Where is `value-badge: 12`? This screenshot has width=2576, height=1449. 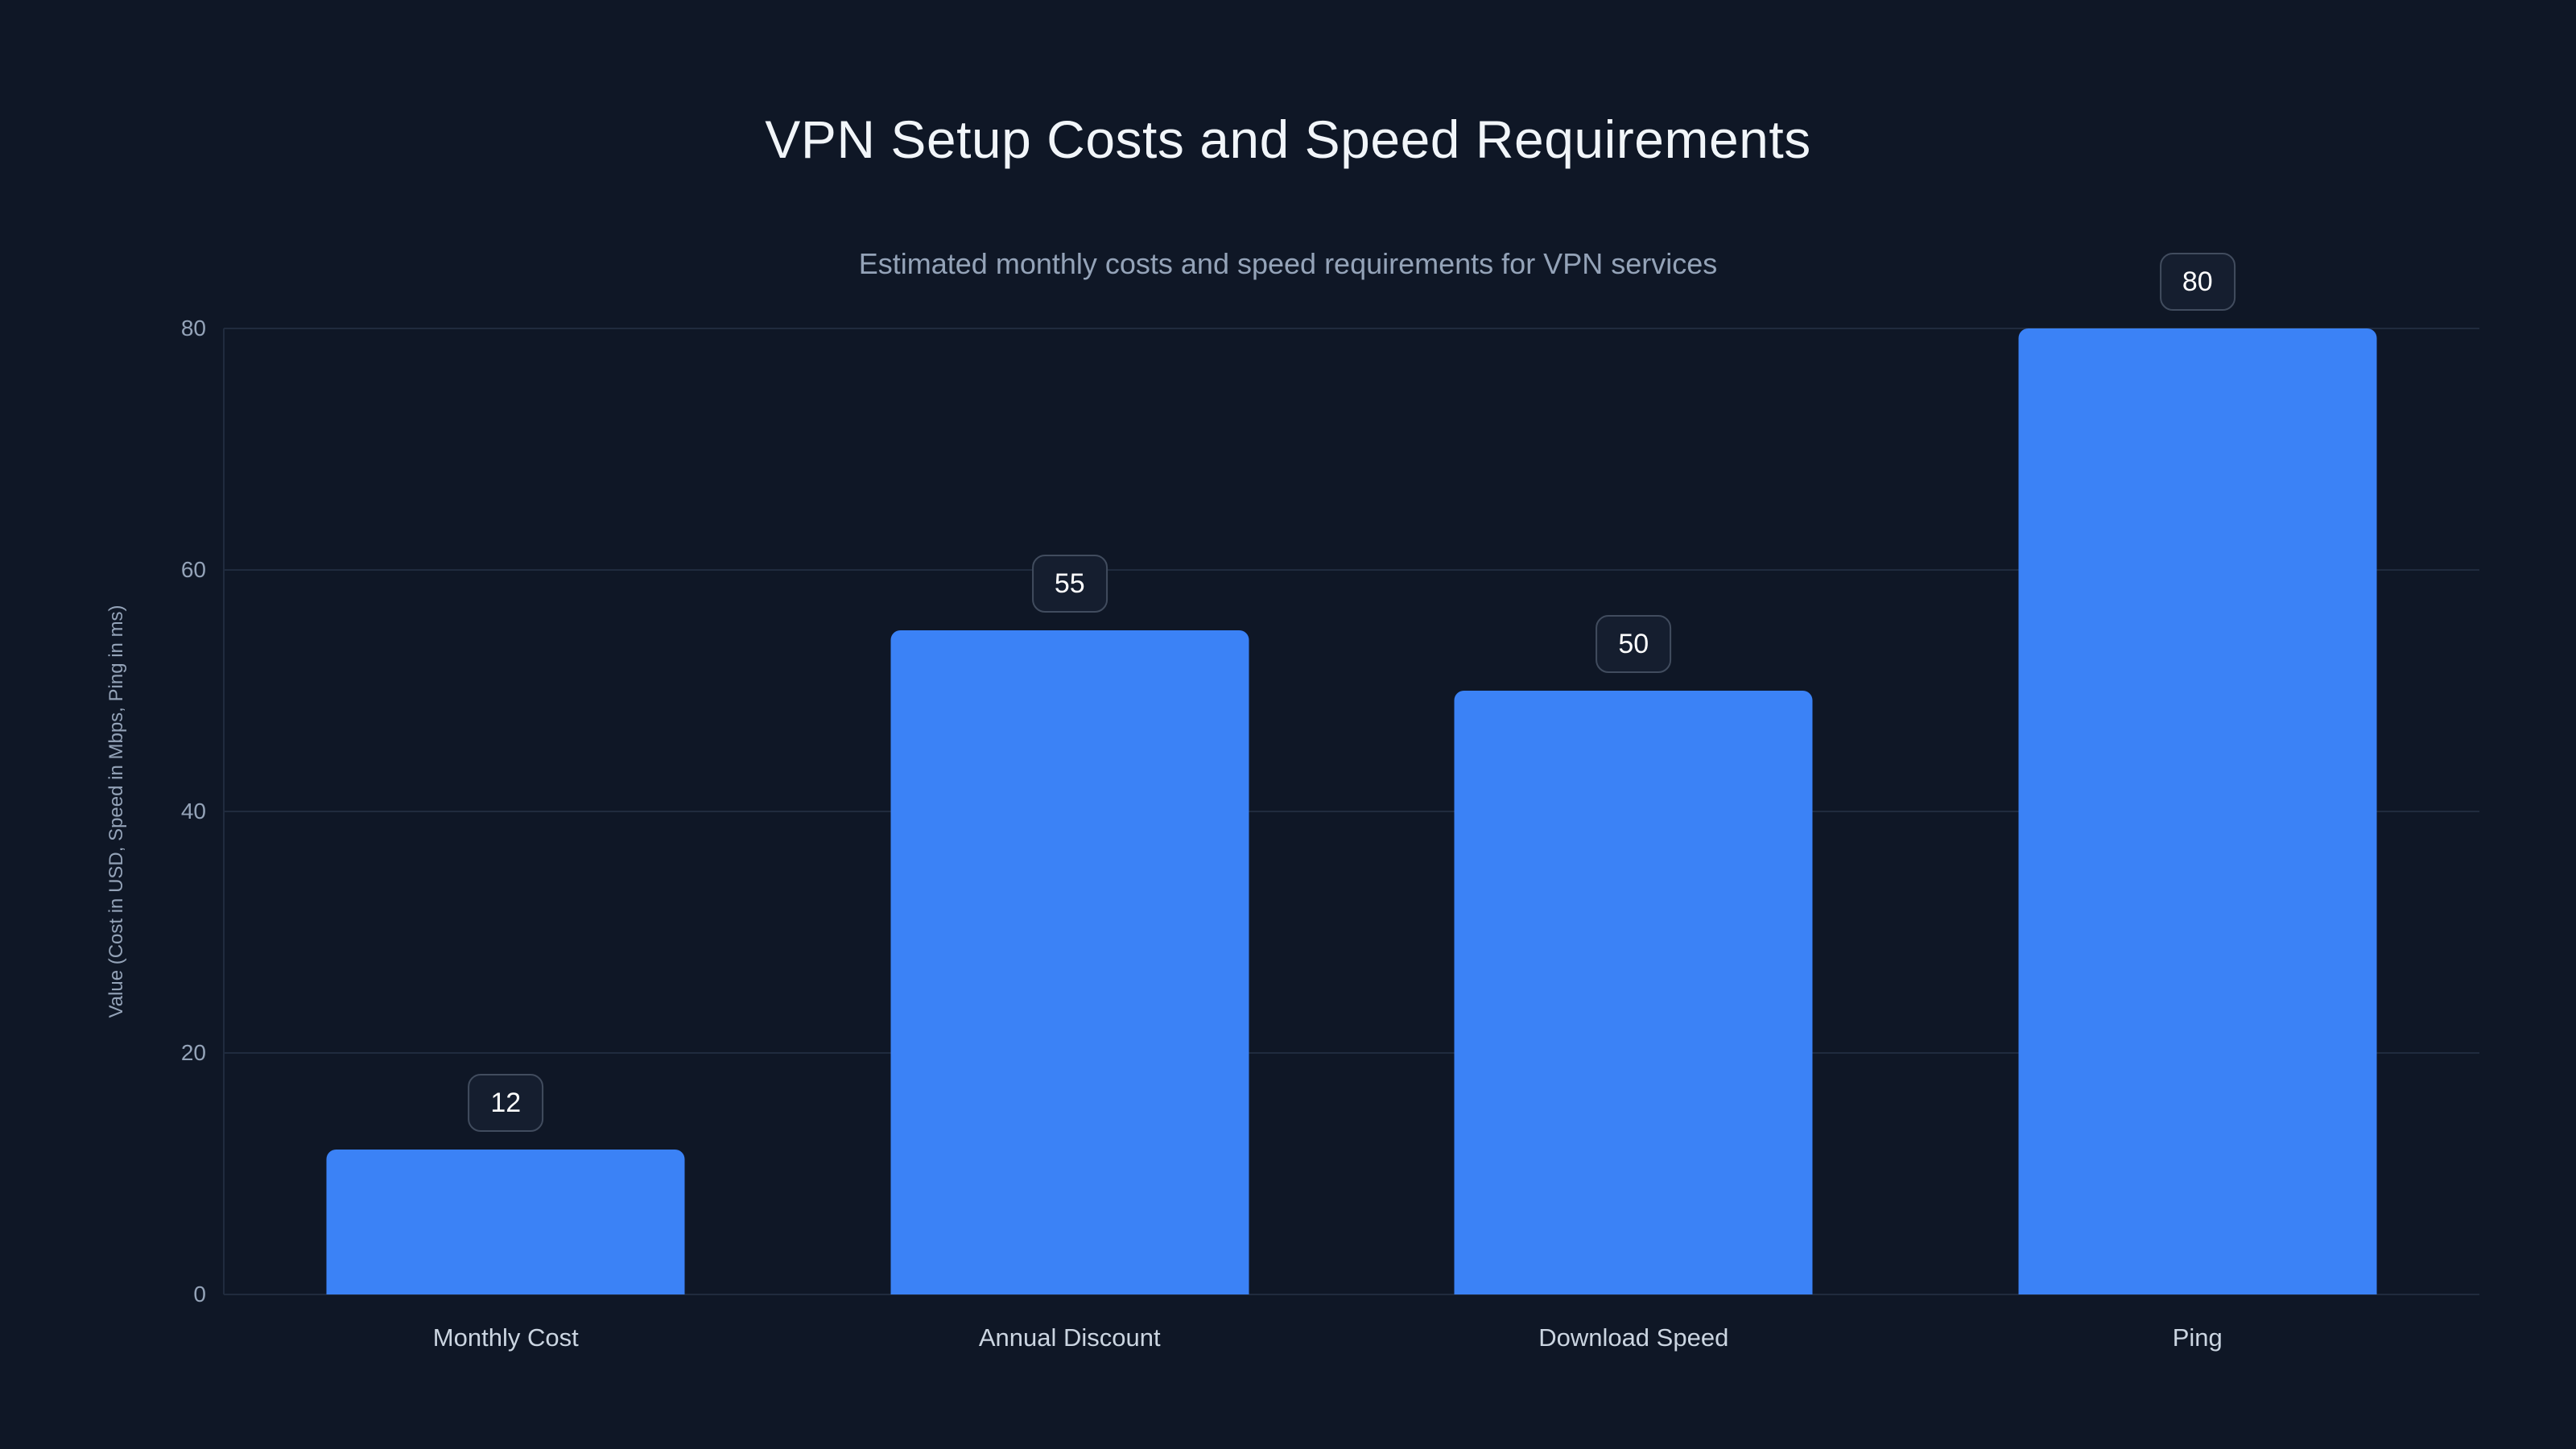
value-badge: 12 is located at coordinates (506, 1103).